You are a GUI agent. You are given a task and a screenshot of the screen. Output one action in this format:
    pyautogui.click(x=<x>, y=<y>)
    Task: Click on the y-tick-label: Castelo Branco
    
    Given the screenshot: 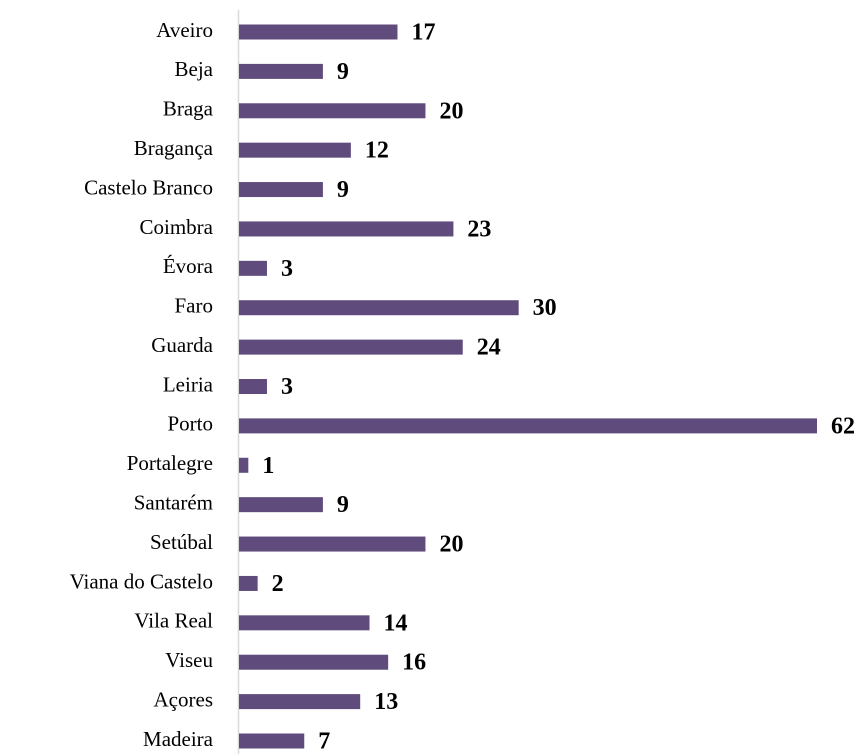 What is the action you would take?
    pyautogui.click(x=148, y=187)
    